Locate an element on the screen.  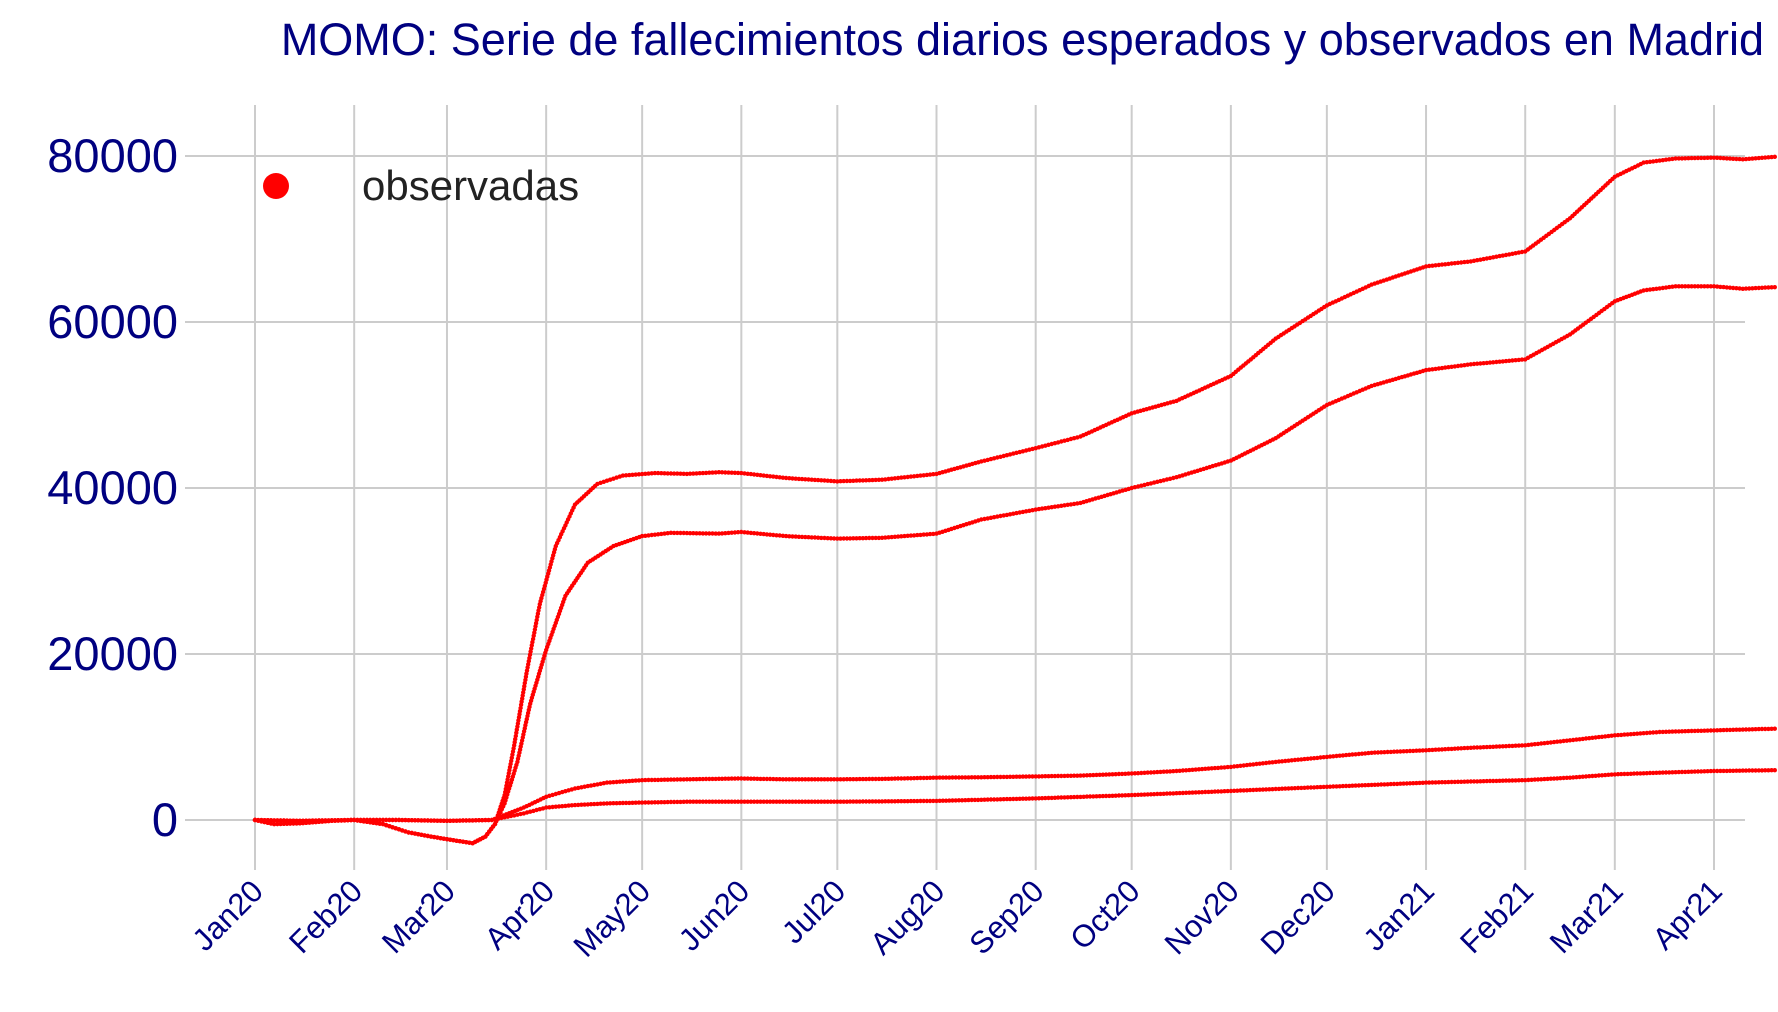
x-tick-label: Jan21 is located at coordinates (1399, 915).